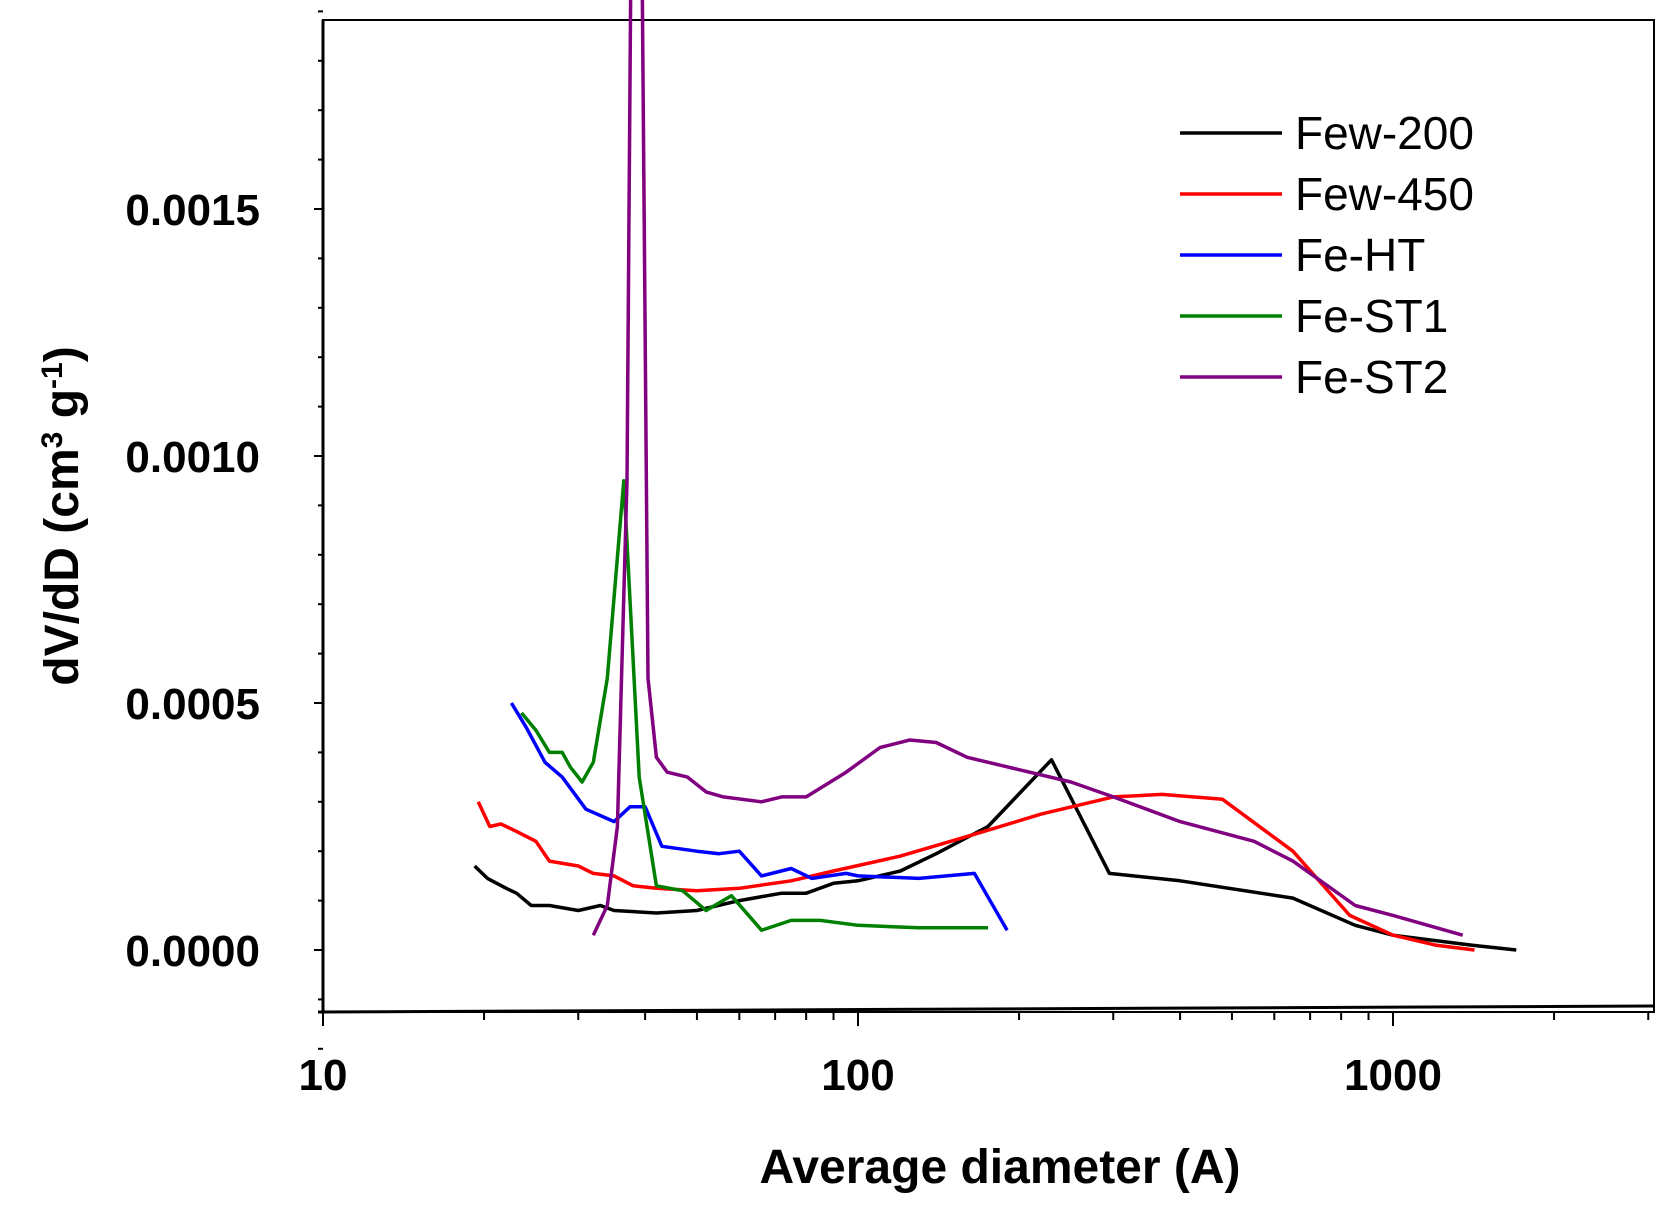 The width and height of the screenshot is (1664, 1212). Describe the element at coordinates (52, 375) in the screenshot. I see `y-axis-title-sup2: -1` at that location.